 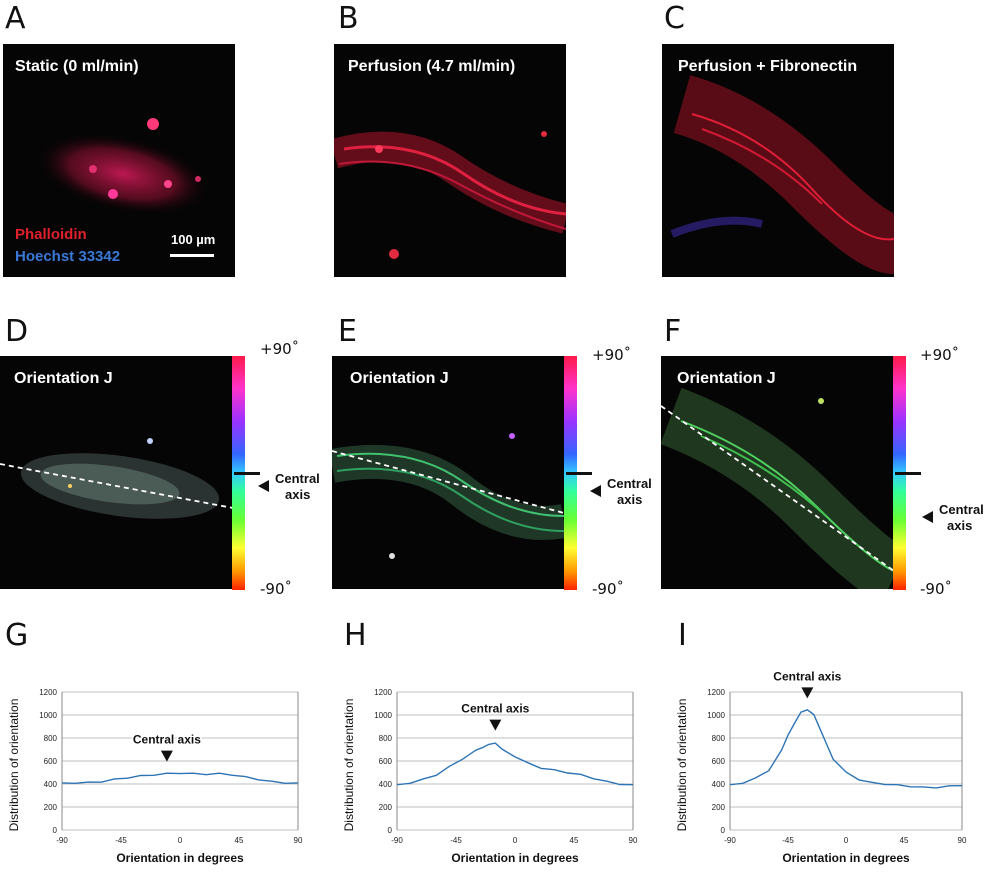 I want to click on panel-e-title: Orientation J, so click(x=399, y=378).